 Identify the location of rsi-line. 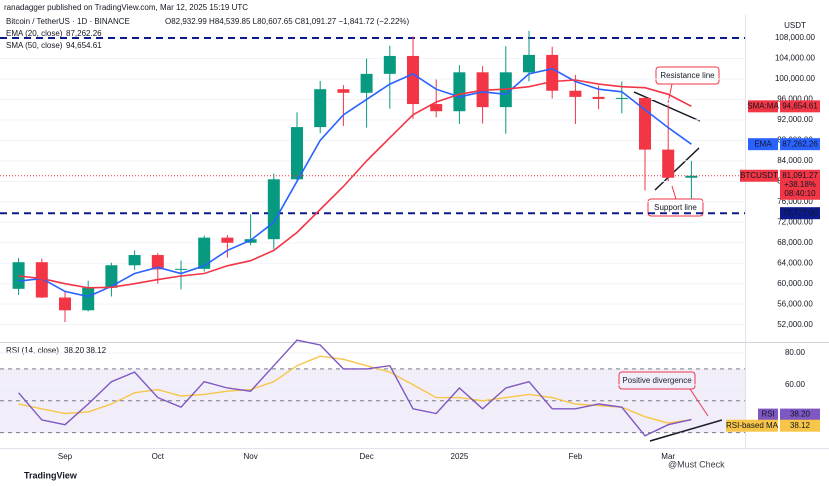
(355, 389).